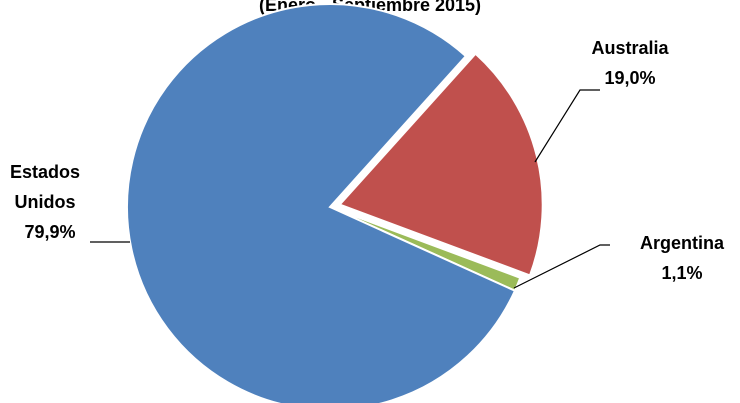  Describe the element at coordinates (630, 48) in the screenshot. I see `category-label: Australia` at that location.